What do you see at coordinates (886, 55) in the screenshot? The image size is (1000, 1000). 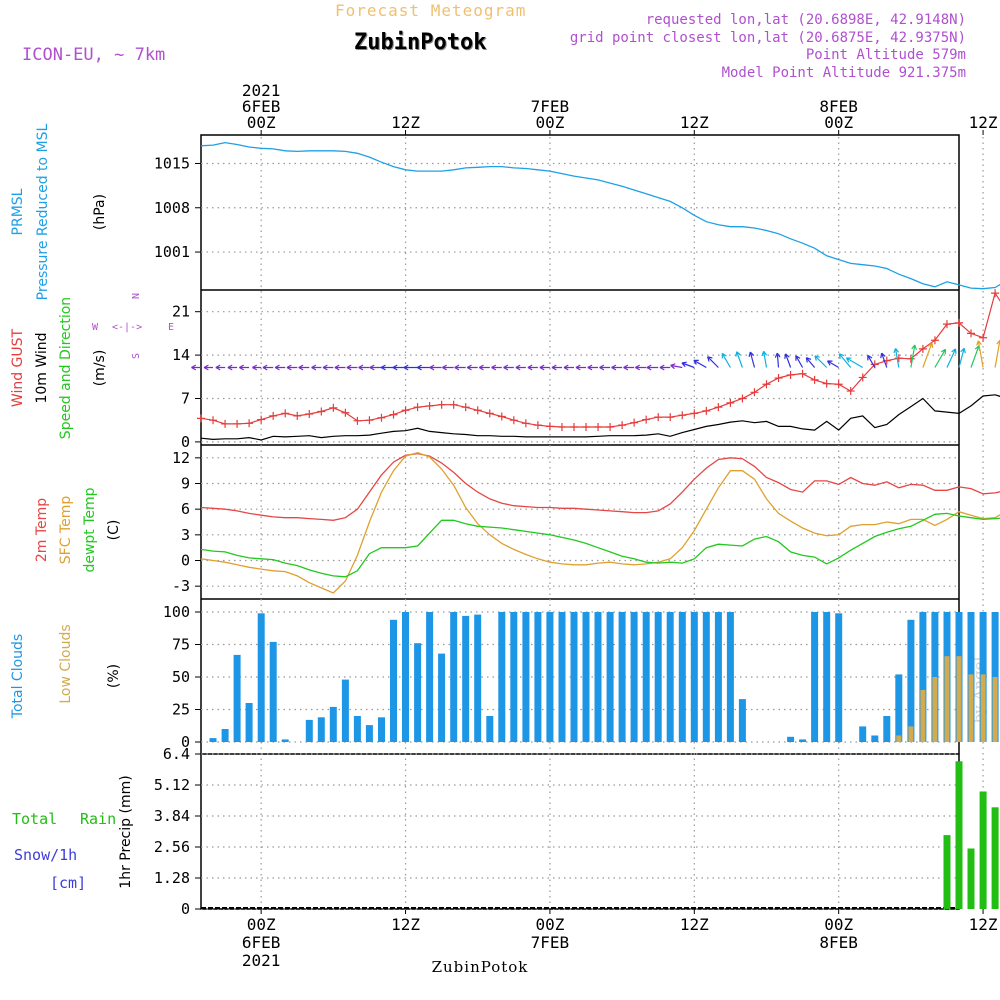 I see `point-altitude: Point Altitude 579m` at bounding box center [886, 55].